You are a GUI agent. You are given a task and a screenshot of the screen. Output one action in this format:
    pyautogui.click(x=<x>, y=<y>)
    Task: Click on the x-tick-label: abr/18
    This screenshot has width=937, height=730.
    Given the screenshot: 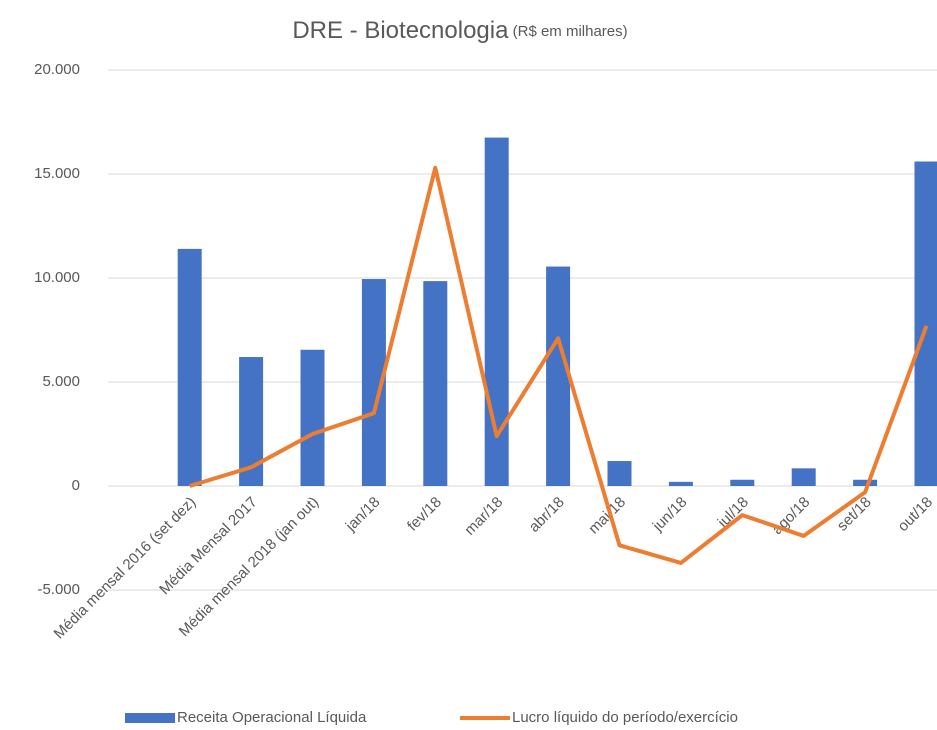 What is the action you would take?
    pyautogui.click(x=547, y=515)
    